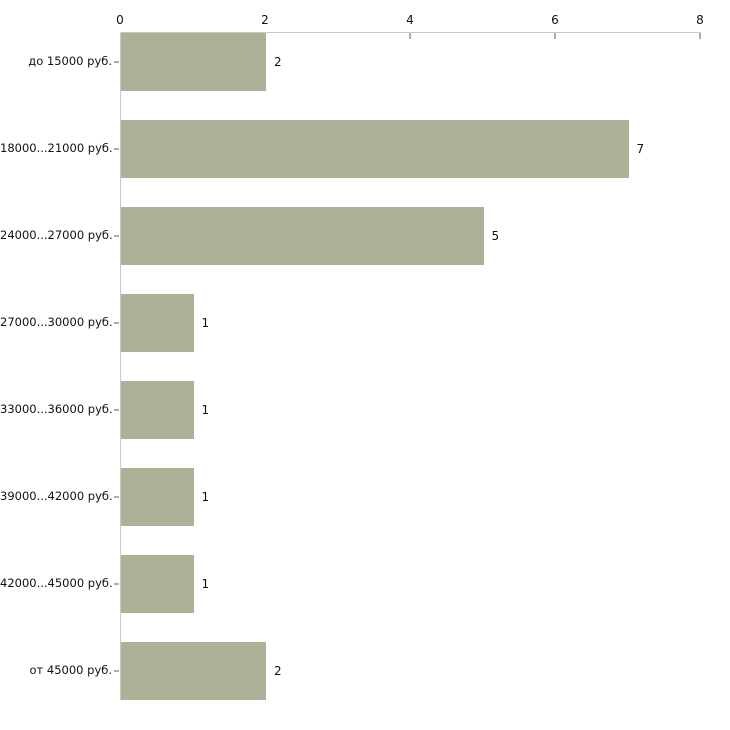  What do you see at coordinates (555, 20) in the screenshot?
I see `x-axis-tick-label: 6` at bounding box center [555, 20].